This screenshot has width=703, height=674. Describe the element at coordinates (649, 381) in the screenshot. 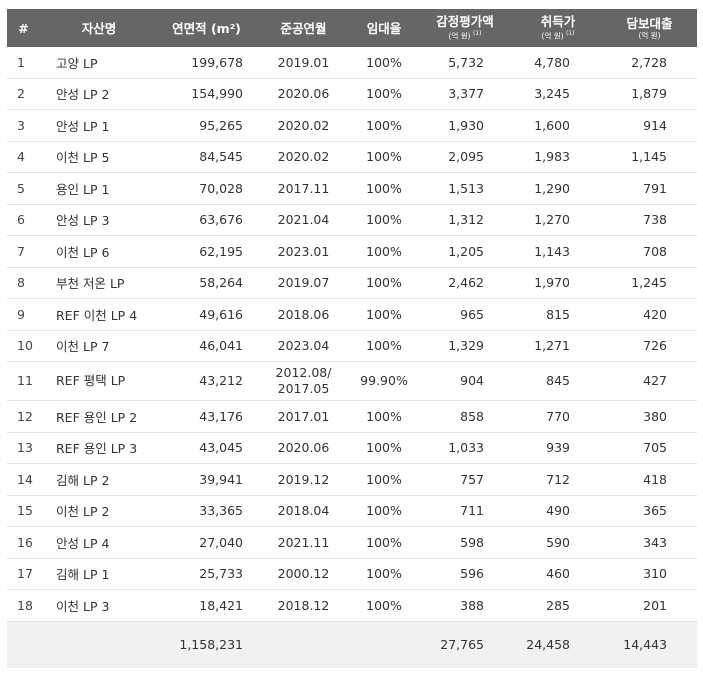

I see `secured-loan: 427` at that location.